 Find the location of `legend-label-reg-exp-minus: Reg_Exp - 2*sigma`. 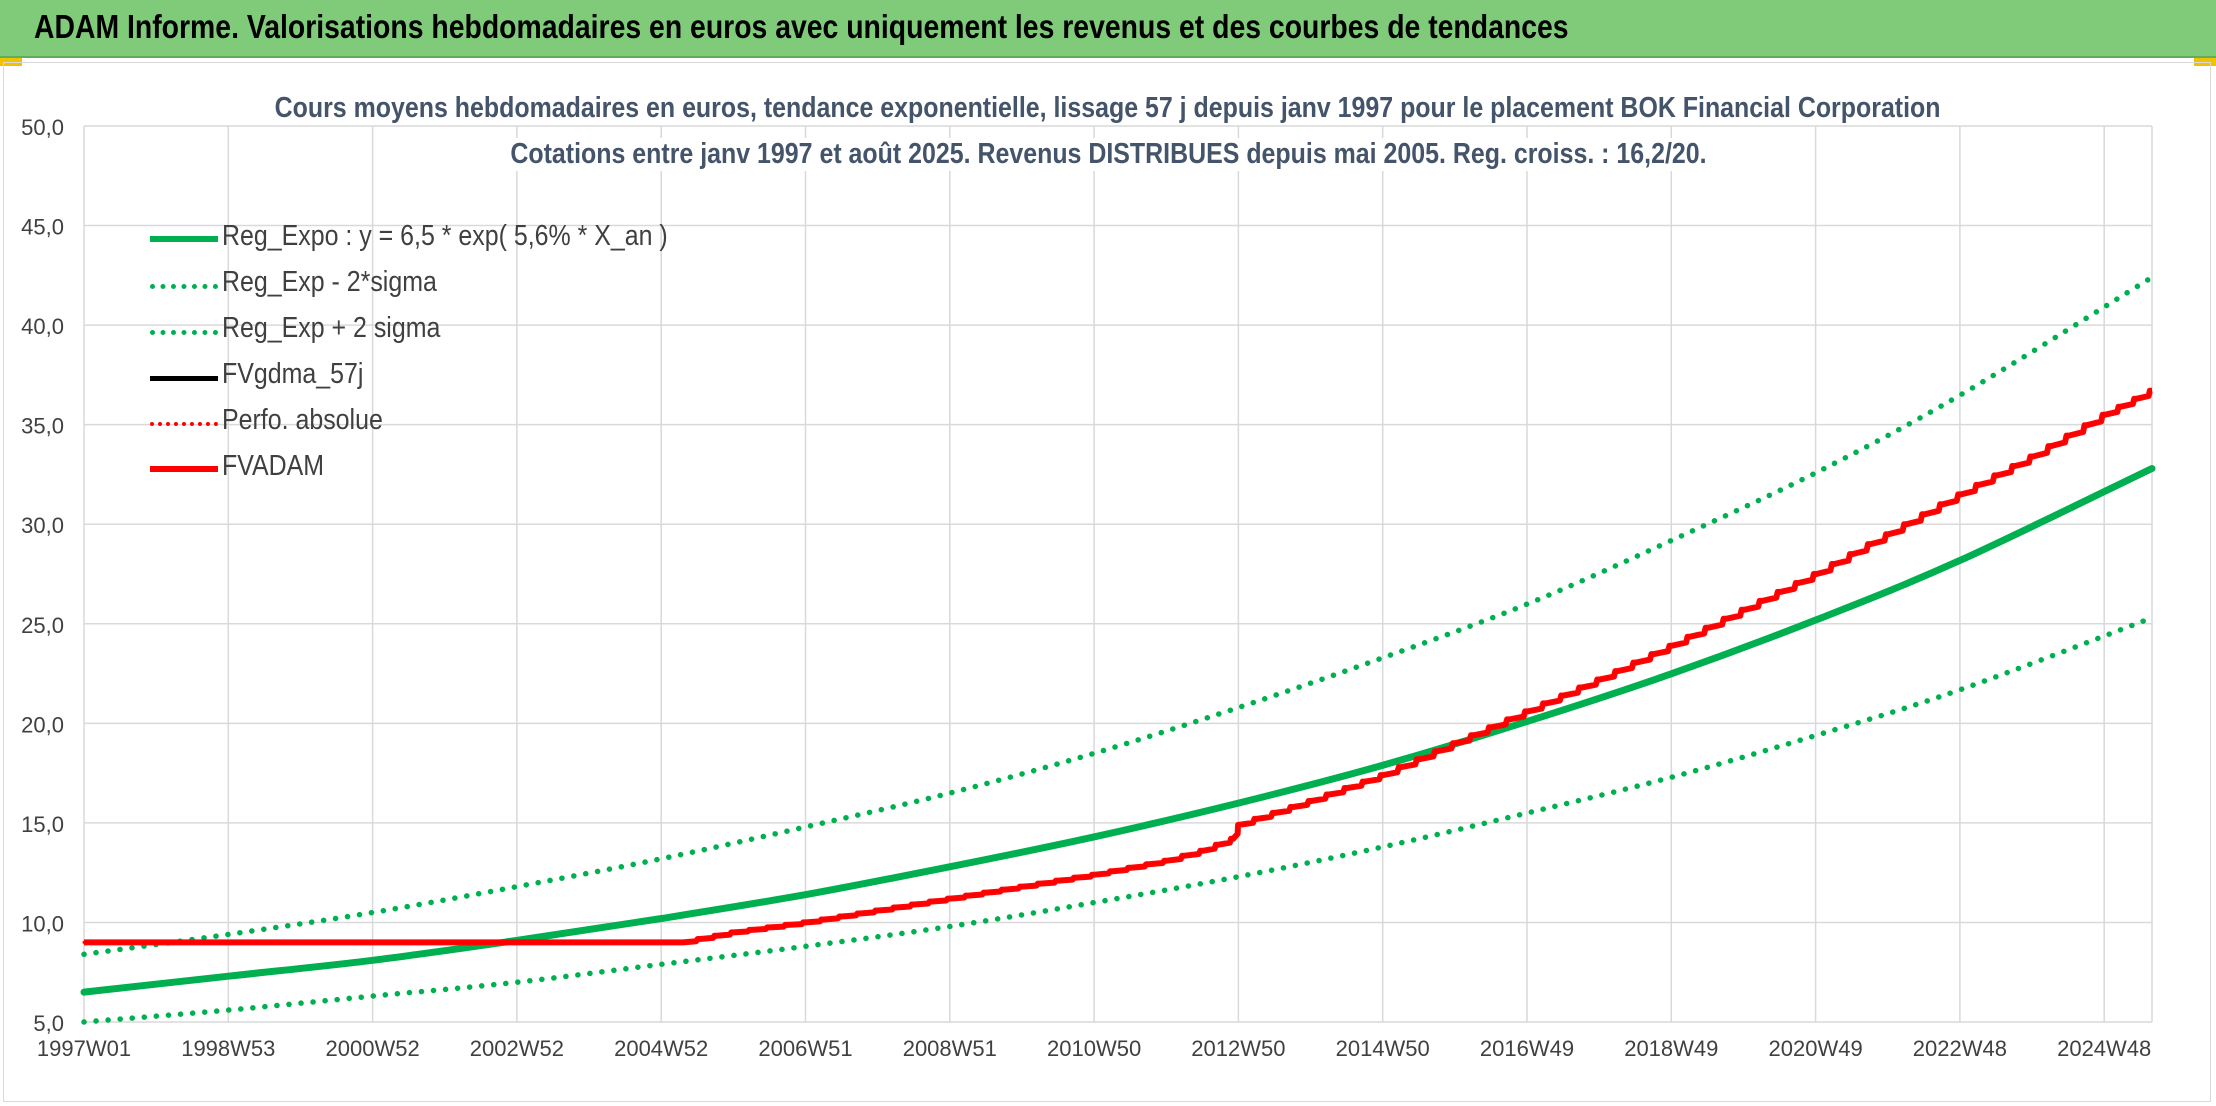

legend-label-reg-exp-minus: Reg_Exp - 2*sigma is located at coordinates (329, 282).